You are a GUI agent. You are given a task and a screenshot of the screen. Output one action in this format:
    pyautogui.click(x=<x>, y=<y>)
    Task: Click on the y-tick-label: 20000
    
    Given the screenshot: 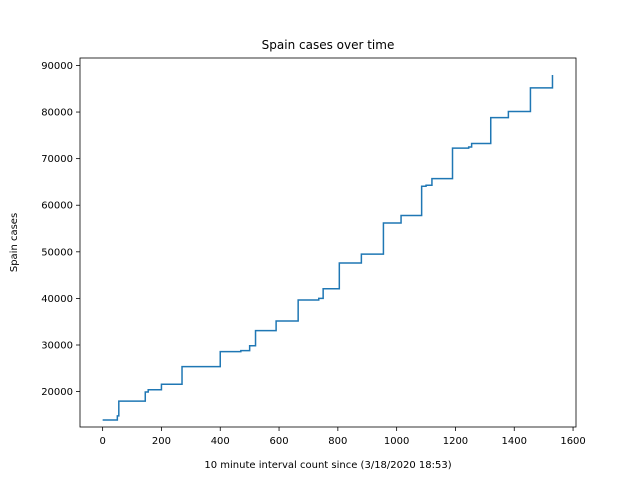 What is the action you would take?
    pyautogui.click(x=57, y=392)
    